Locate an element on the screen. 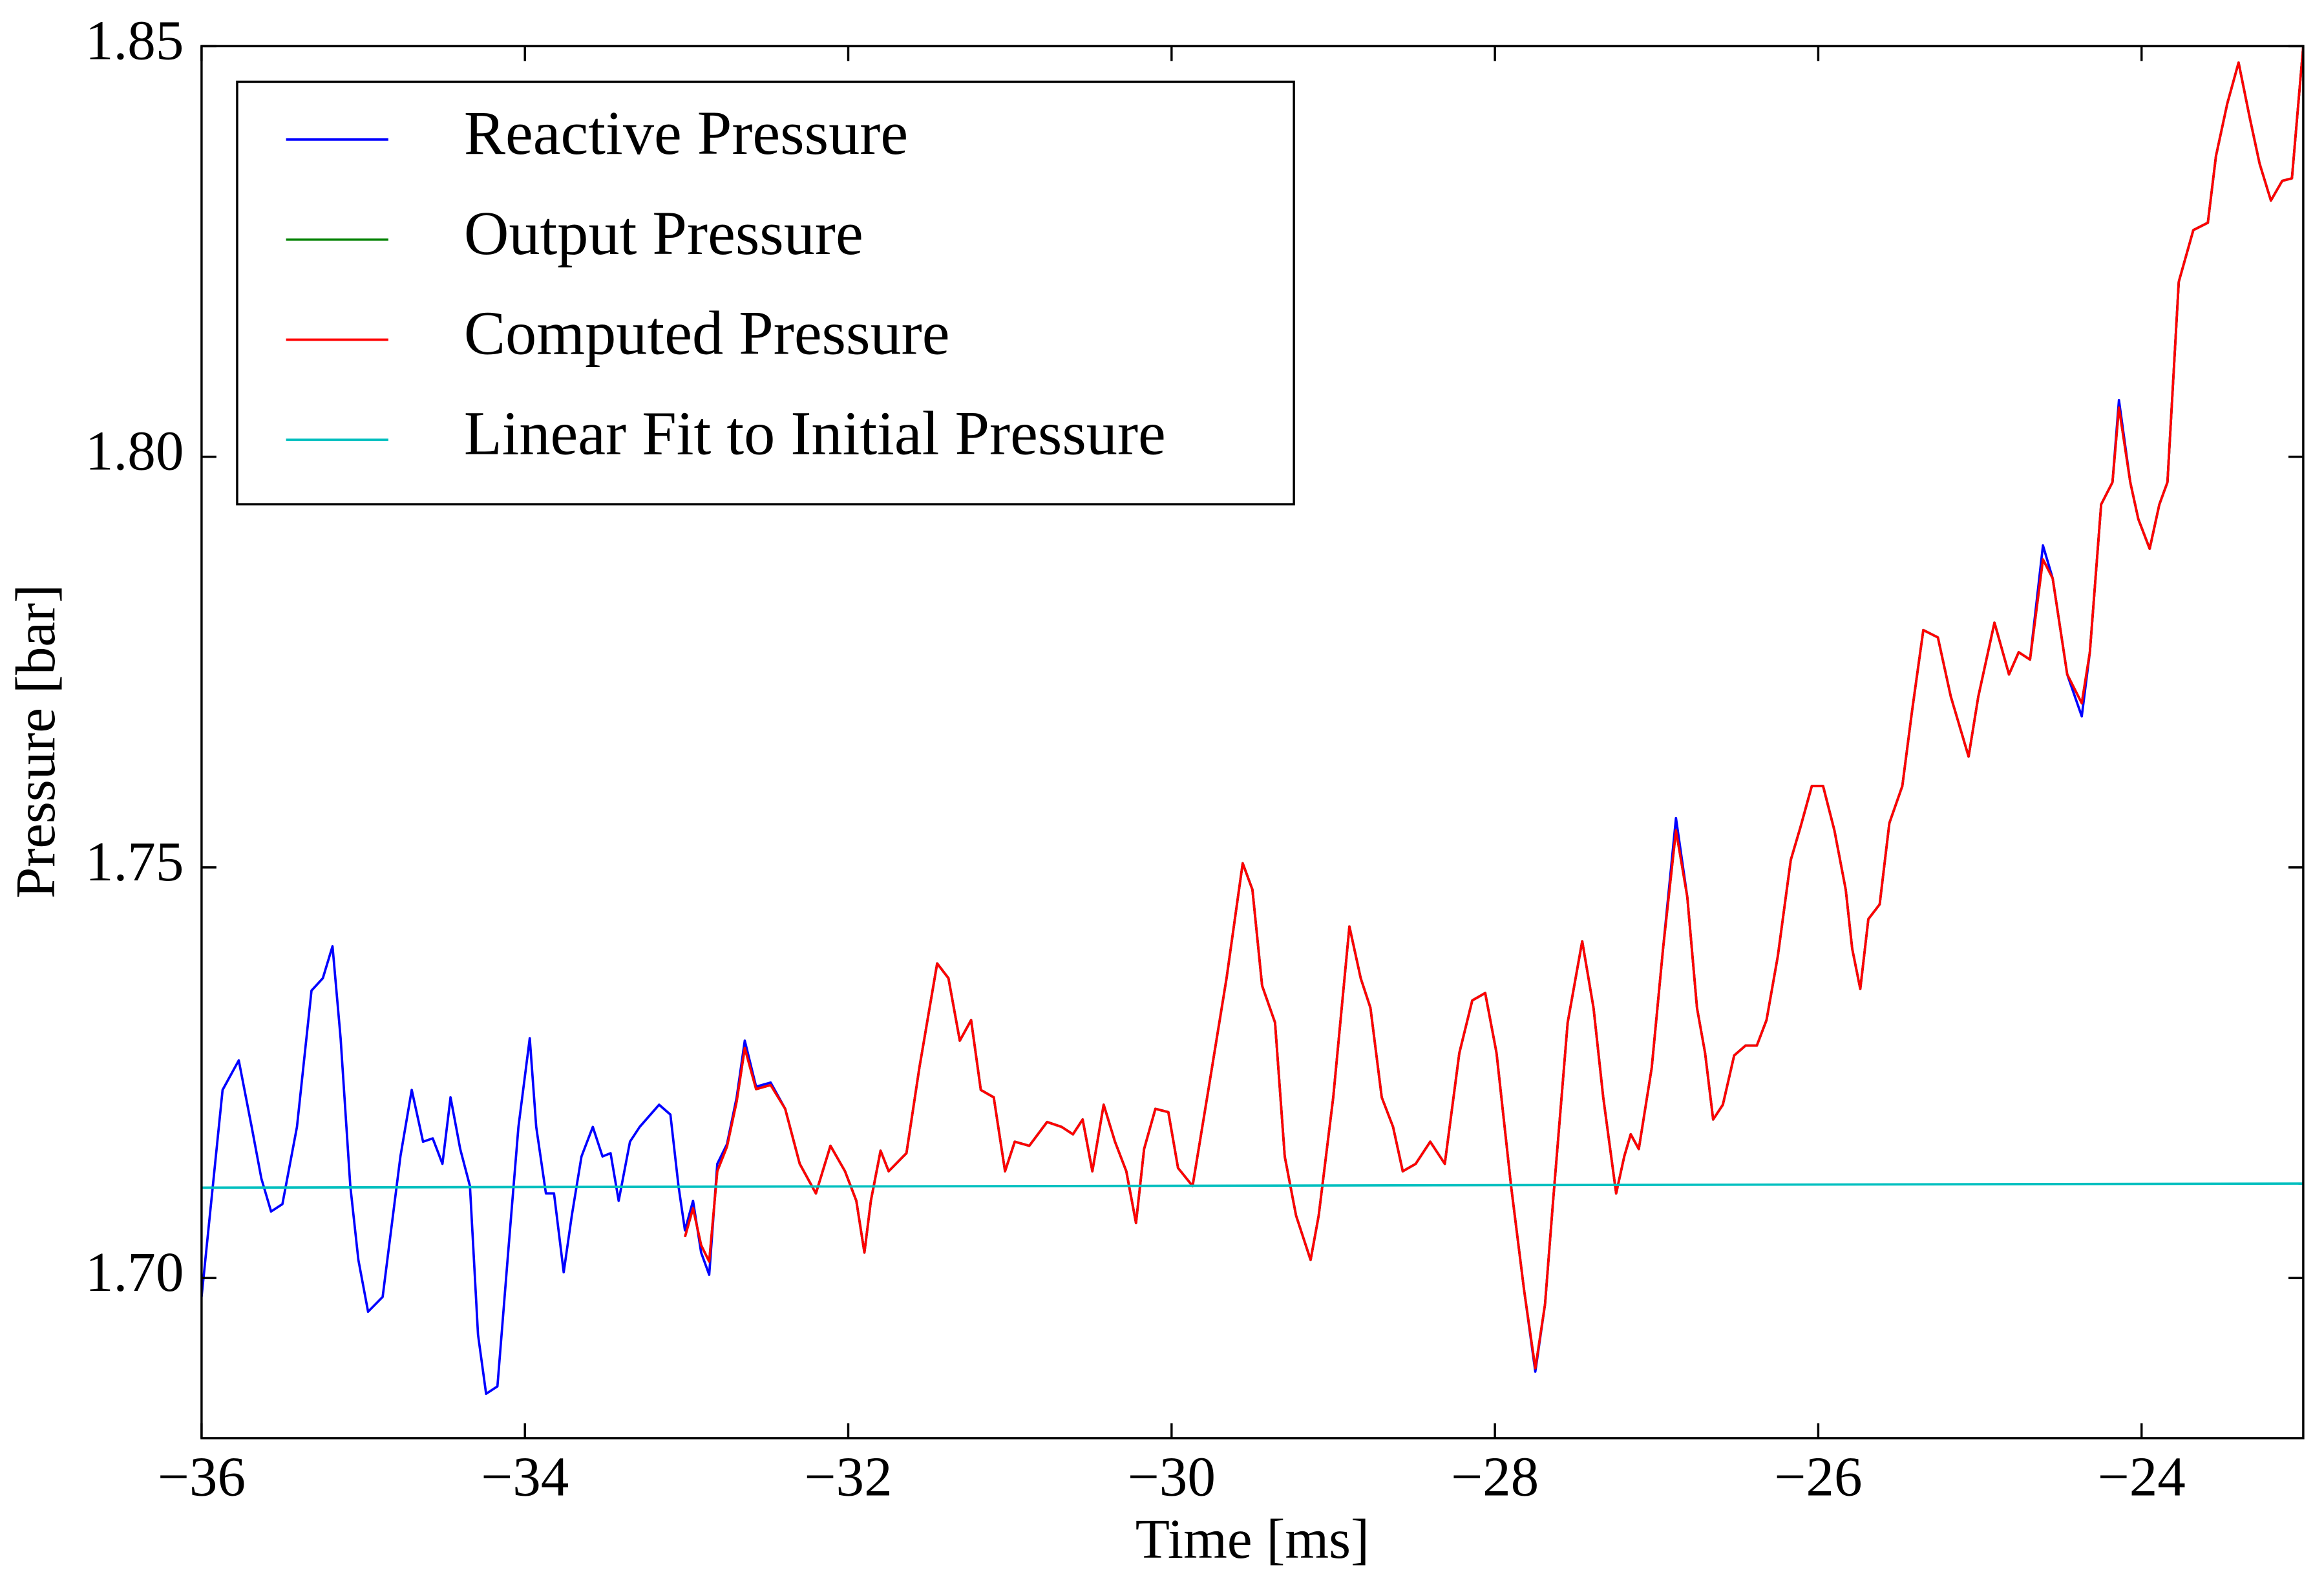 This screenshot has width=2324, height=1594. x-tick-label: −28 is located at coordinates (1495, 1476).